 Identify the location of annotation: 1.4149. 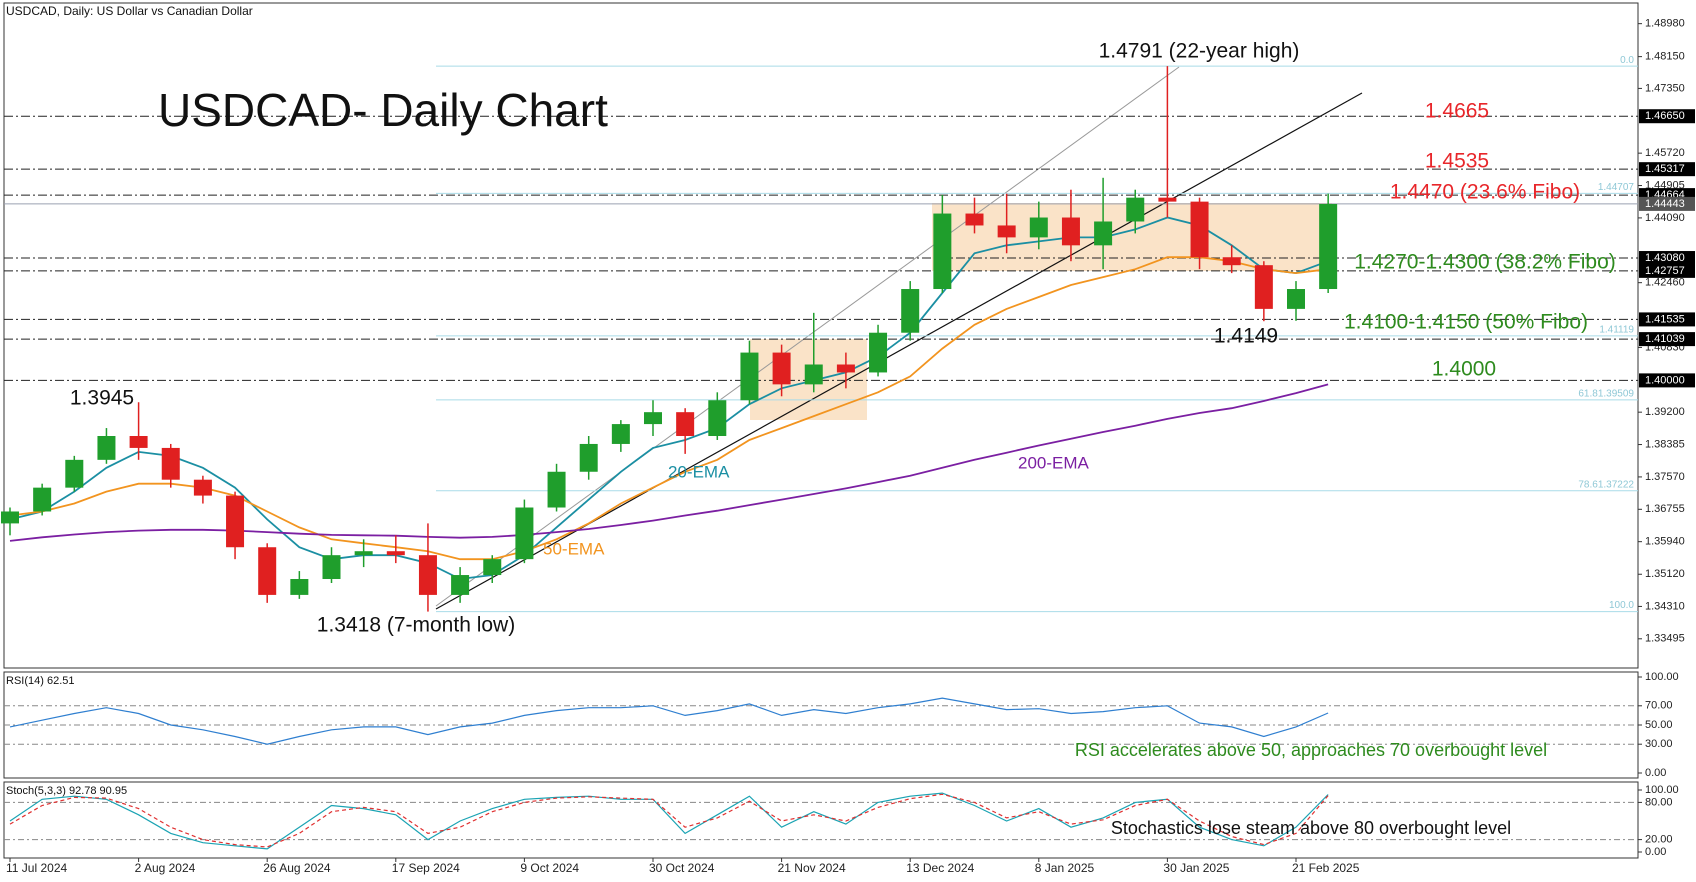
(1246, 336).